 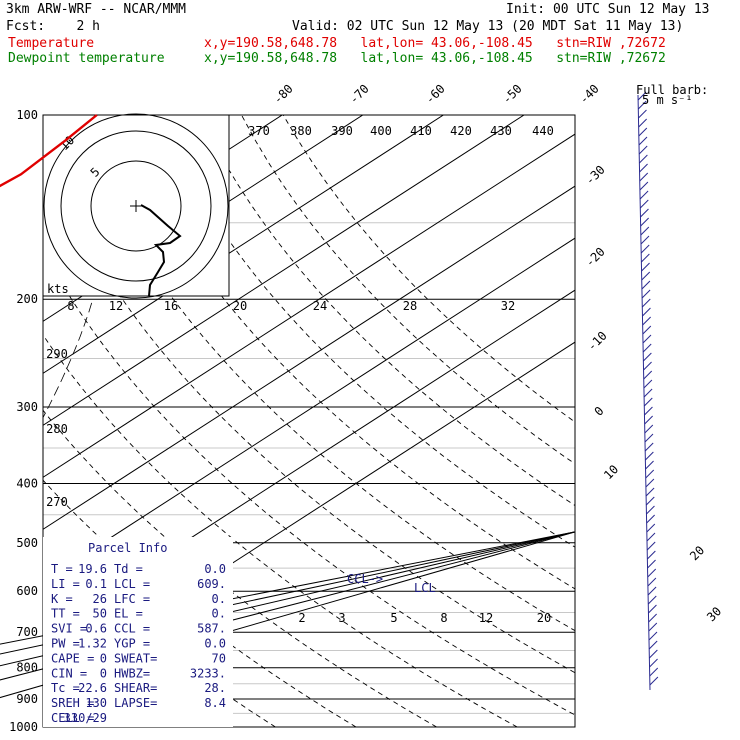 What do you see at coordinates (100, 614) in the screenshot?
I see `parcel-info-value: 50` at bounding box center [100, 614].